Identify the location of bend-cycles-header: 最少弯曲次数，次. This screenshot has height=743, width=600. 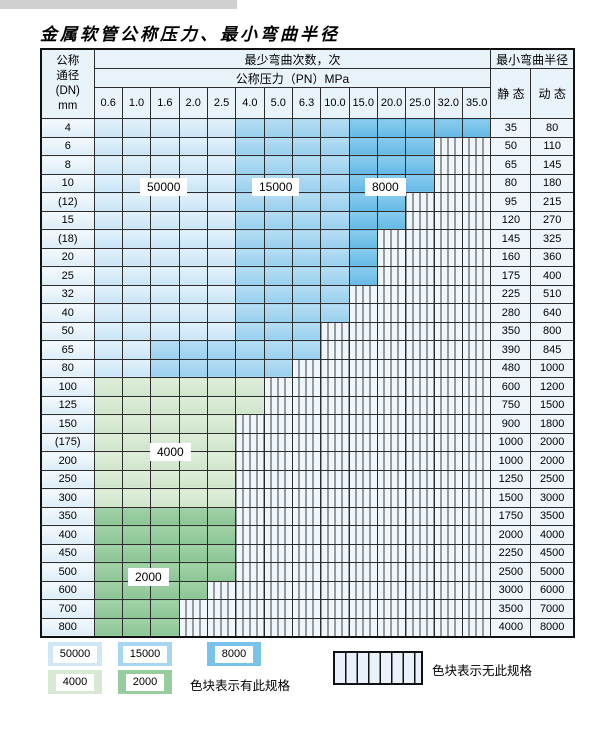
(292, 58).